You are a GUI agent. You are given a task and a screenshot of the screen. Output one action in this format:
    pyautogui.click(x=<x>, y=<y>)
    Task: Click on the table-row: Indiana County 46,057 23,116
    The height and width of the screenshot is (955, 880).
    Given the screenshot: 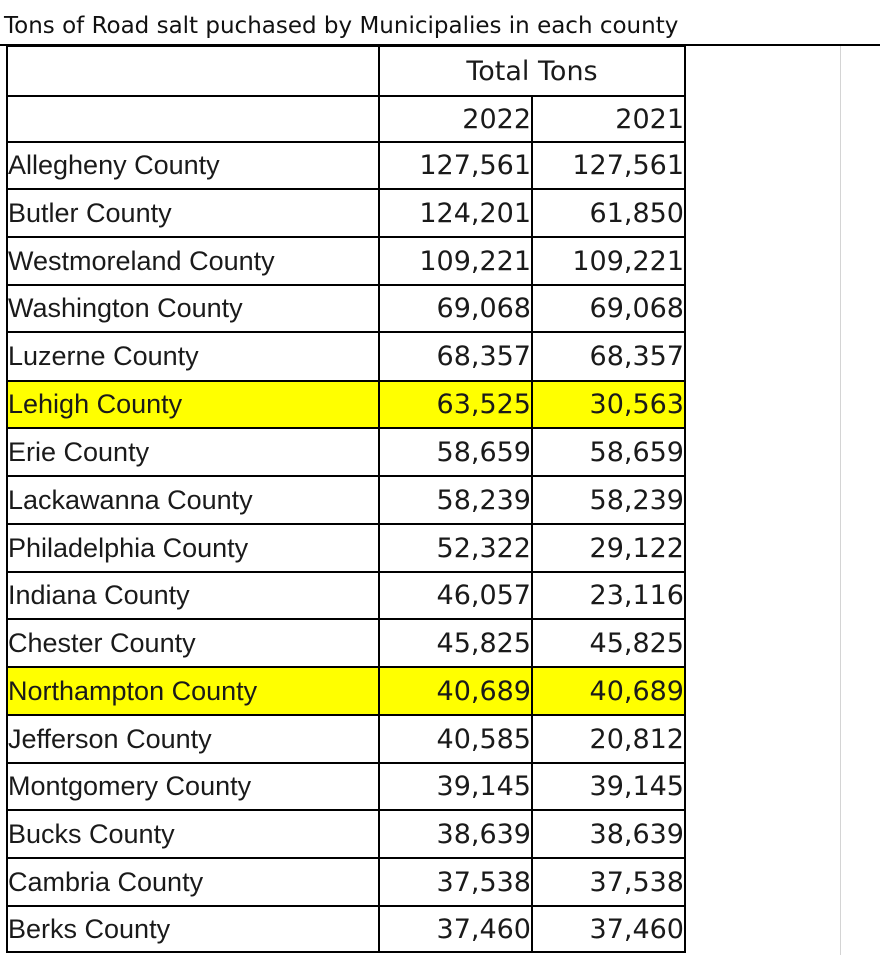 What is the action you would take?
    pyautogui.click(x=346, y=595)
    